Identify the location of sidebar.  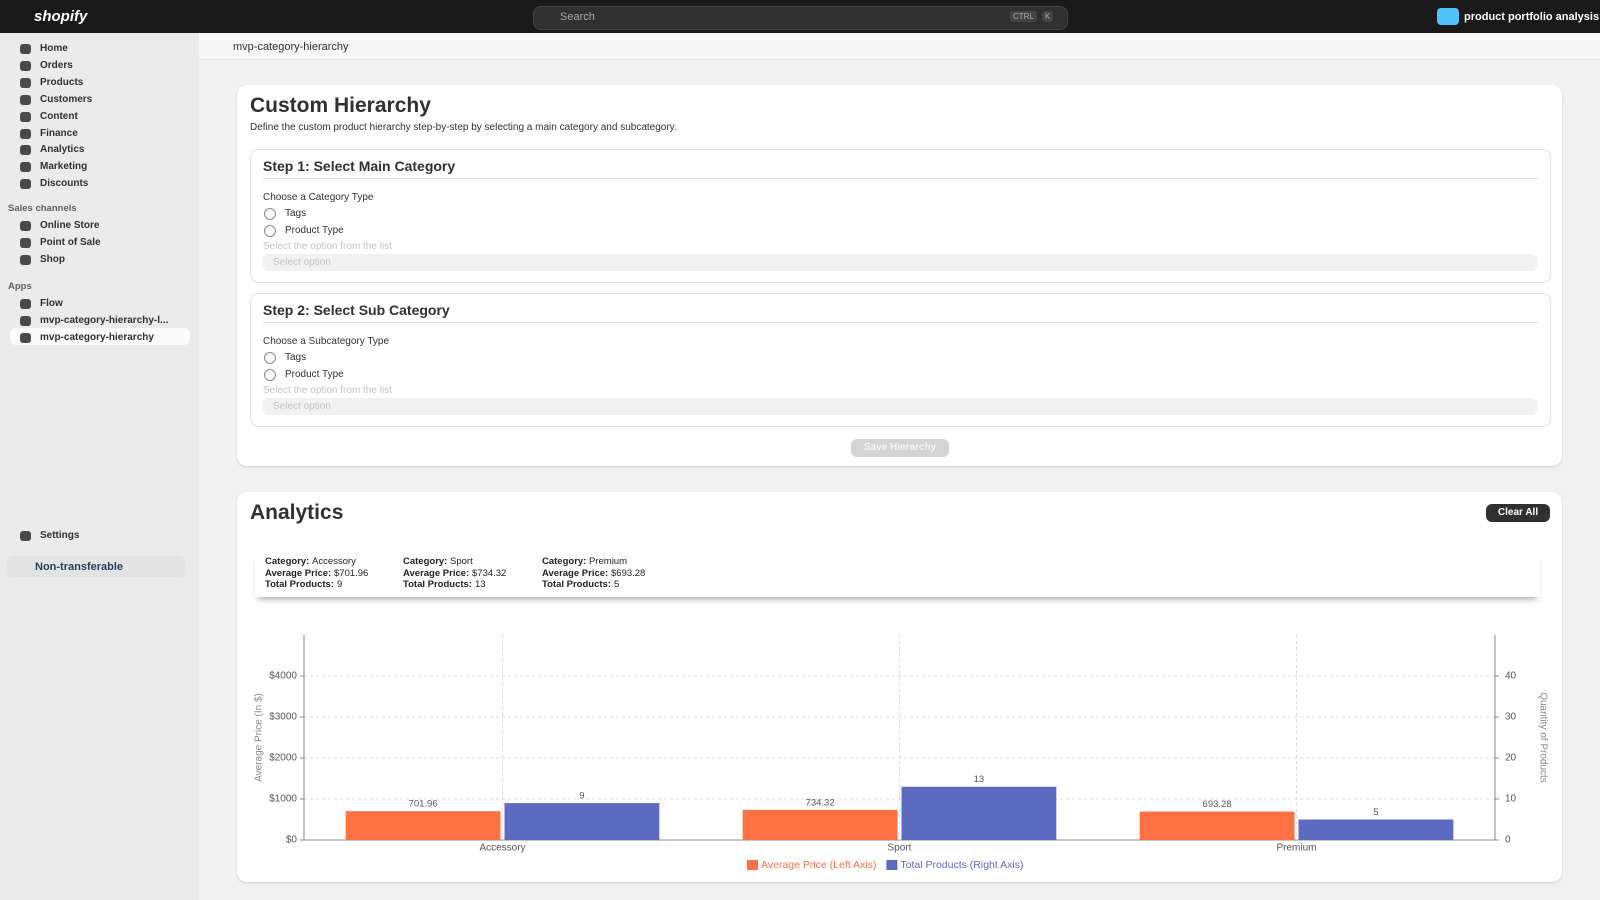
(99, 466).